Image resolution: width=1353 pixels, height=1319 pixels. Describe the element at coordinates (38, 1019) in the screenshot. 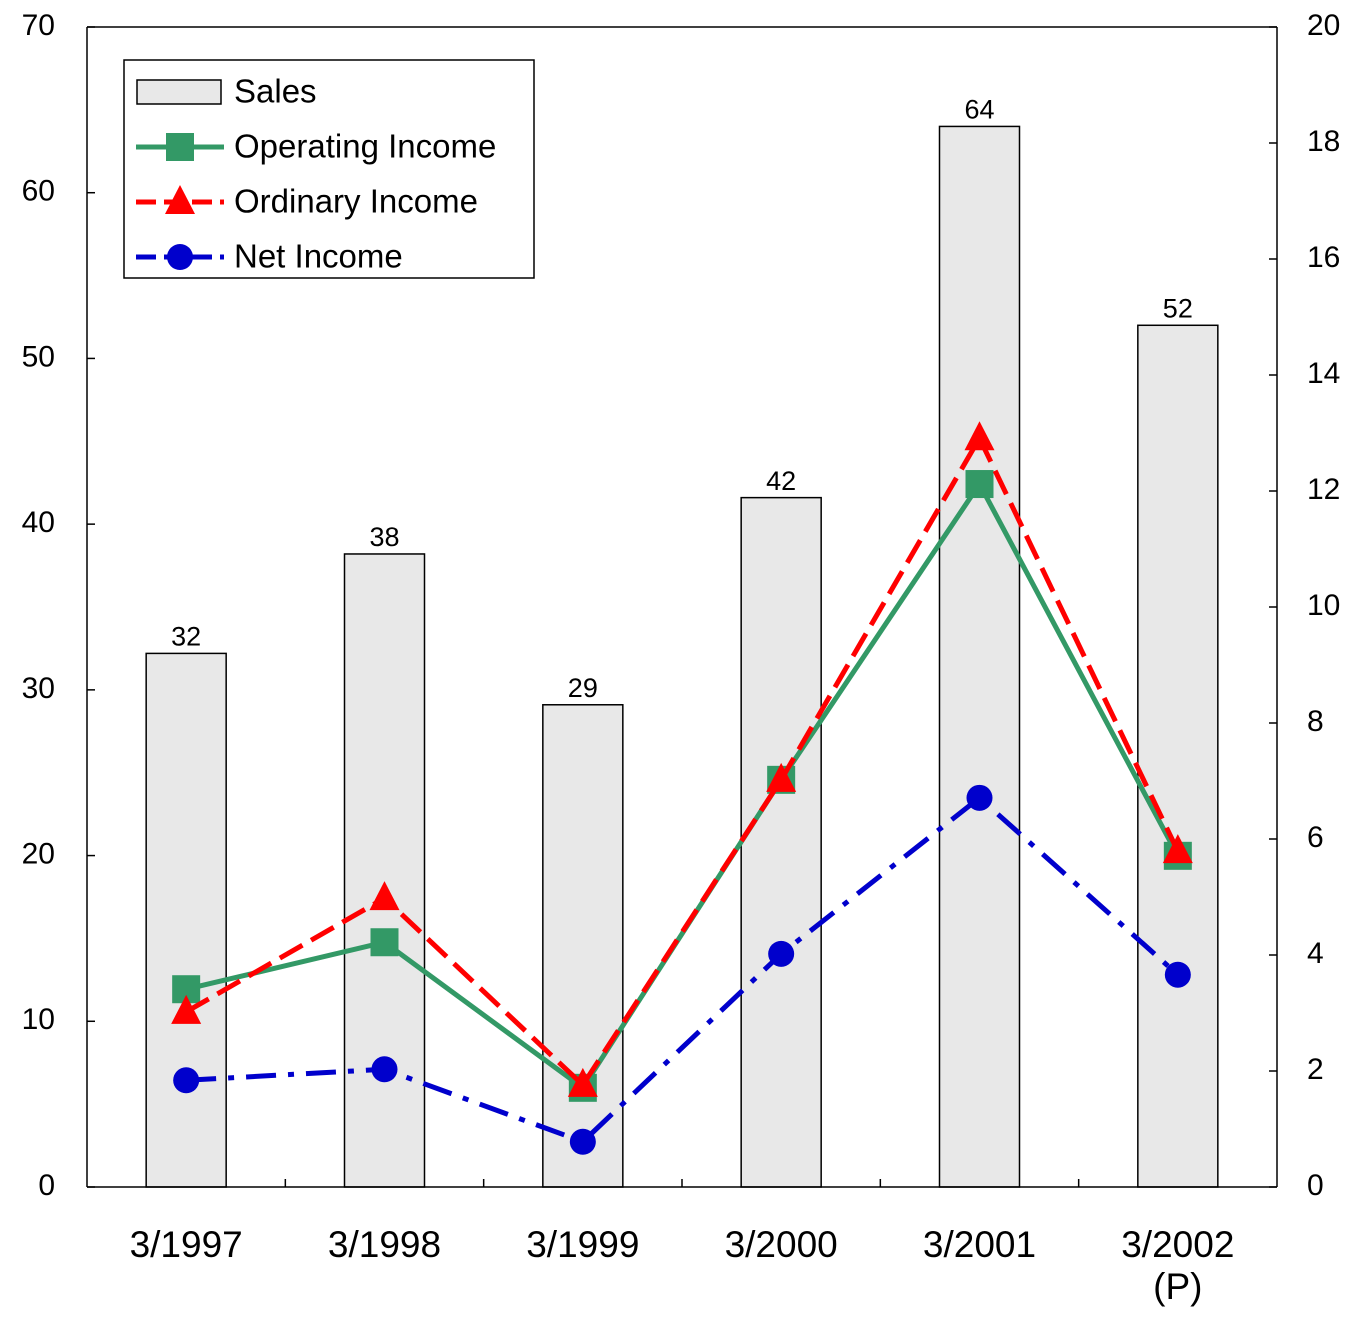

I see `y-tick-label: 10` at that location.